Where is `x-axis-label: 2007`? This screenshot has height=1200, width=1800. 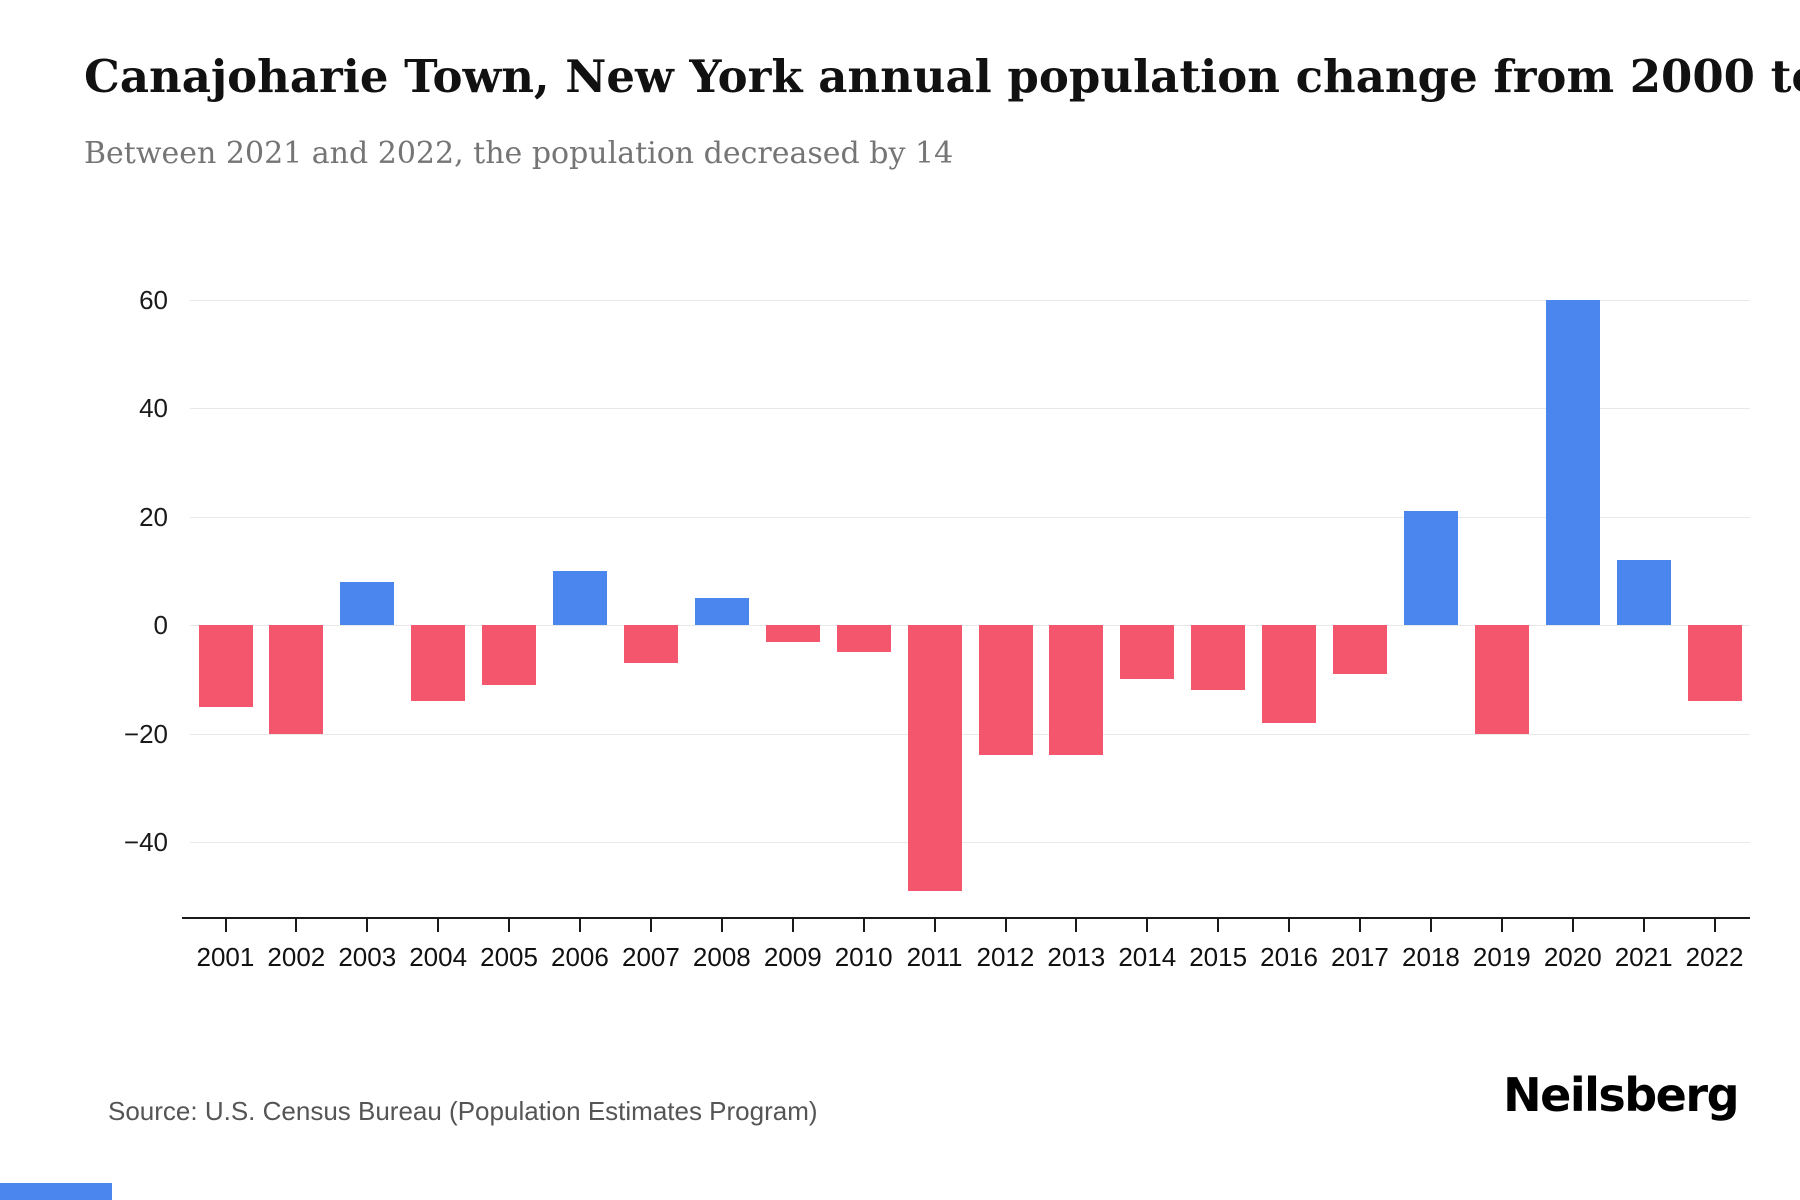
x-axis-label: 2007 is located at coordinates (651, 957).